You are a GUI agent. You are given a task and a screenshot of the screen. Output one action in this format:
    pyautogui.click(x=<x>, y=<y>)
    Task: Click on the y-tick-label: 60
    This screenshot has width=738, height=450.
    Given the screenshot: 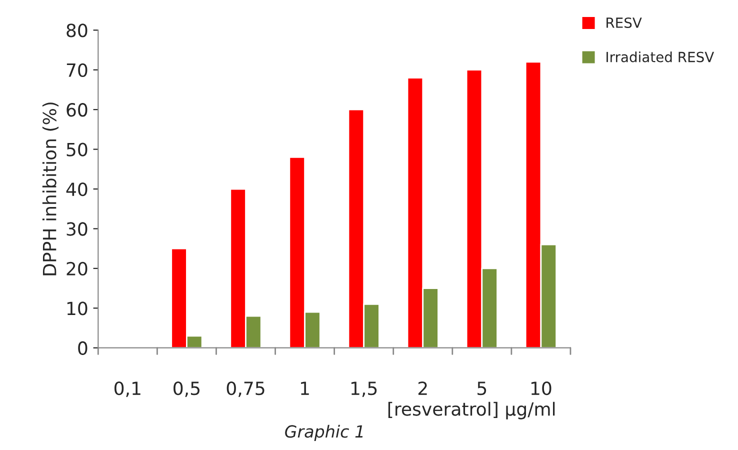 What is the action you would take?
    pyautogui.click(x=77, y=110)
    